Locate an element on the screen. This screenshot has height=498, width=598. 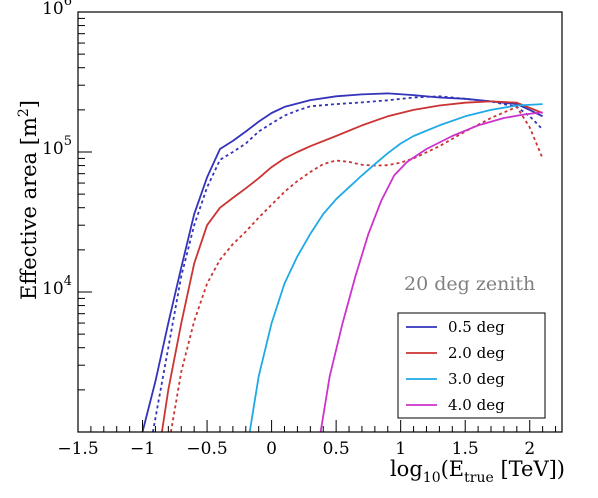
y-tick-label: 10⁵ is located at coordinates (57, 146).